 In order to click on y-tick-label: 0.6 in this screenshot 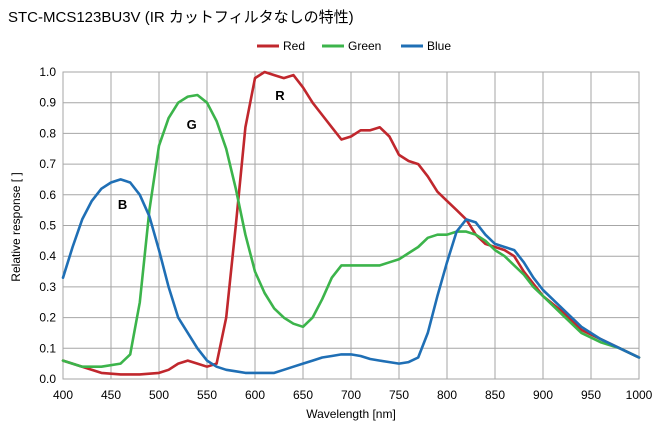, I will do `click(47, 195)`.